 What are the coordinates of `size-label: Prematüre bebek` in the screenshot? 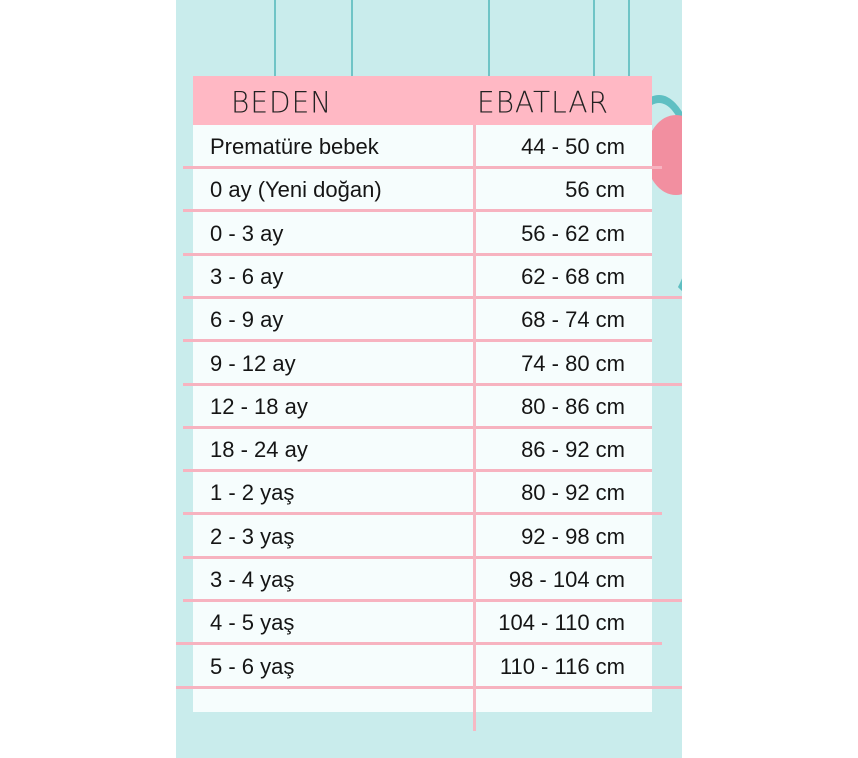 It's located at (294, 146).